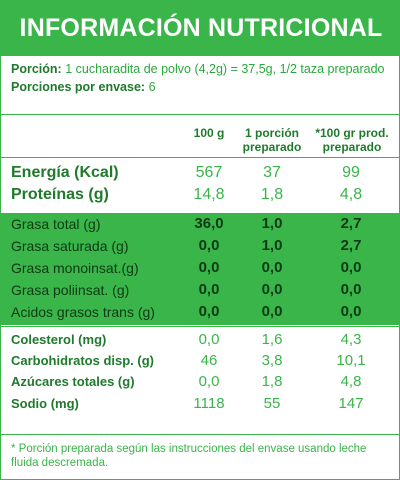 This screenshot has height=480, width=400. I want to click on fat-label: Grasa poliinsat. (g), so click(70, 290).